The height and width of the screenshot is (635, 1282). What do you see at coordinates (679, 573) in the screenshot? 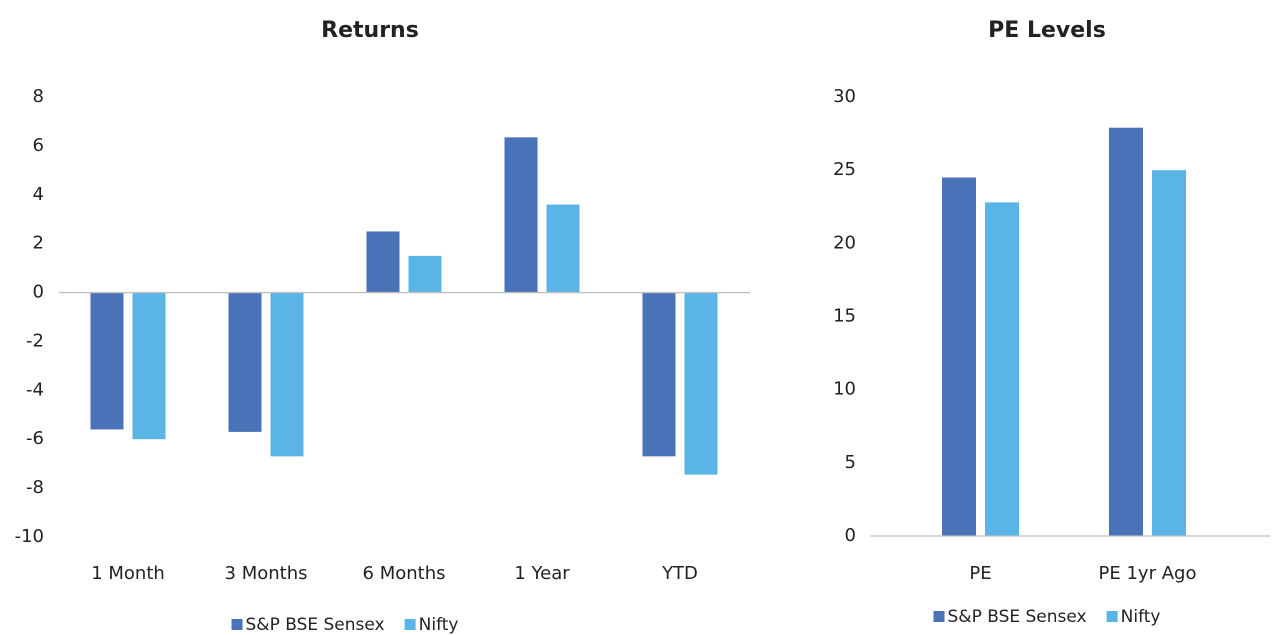
I see `x-tick-label: YTD` at bounding box center [679, 573].